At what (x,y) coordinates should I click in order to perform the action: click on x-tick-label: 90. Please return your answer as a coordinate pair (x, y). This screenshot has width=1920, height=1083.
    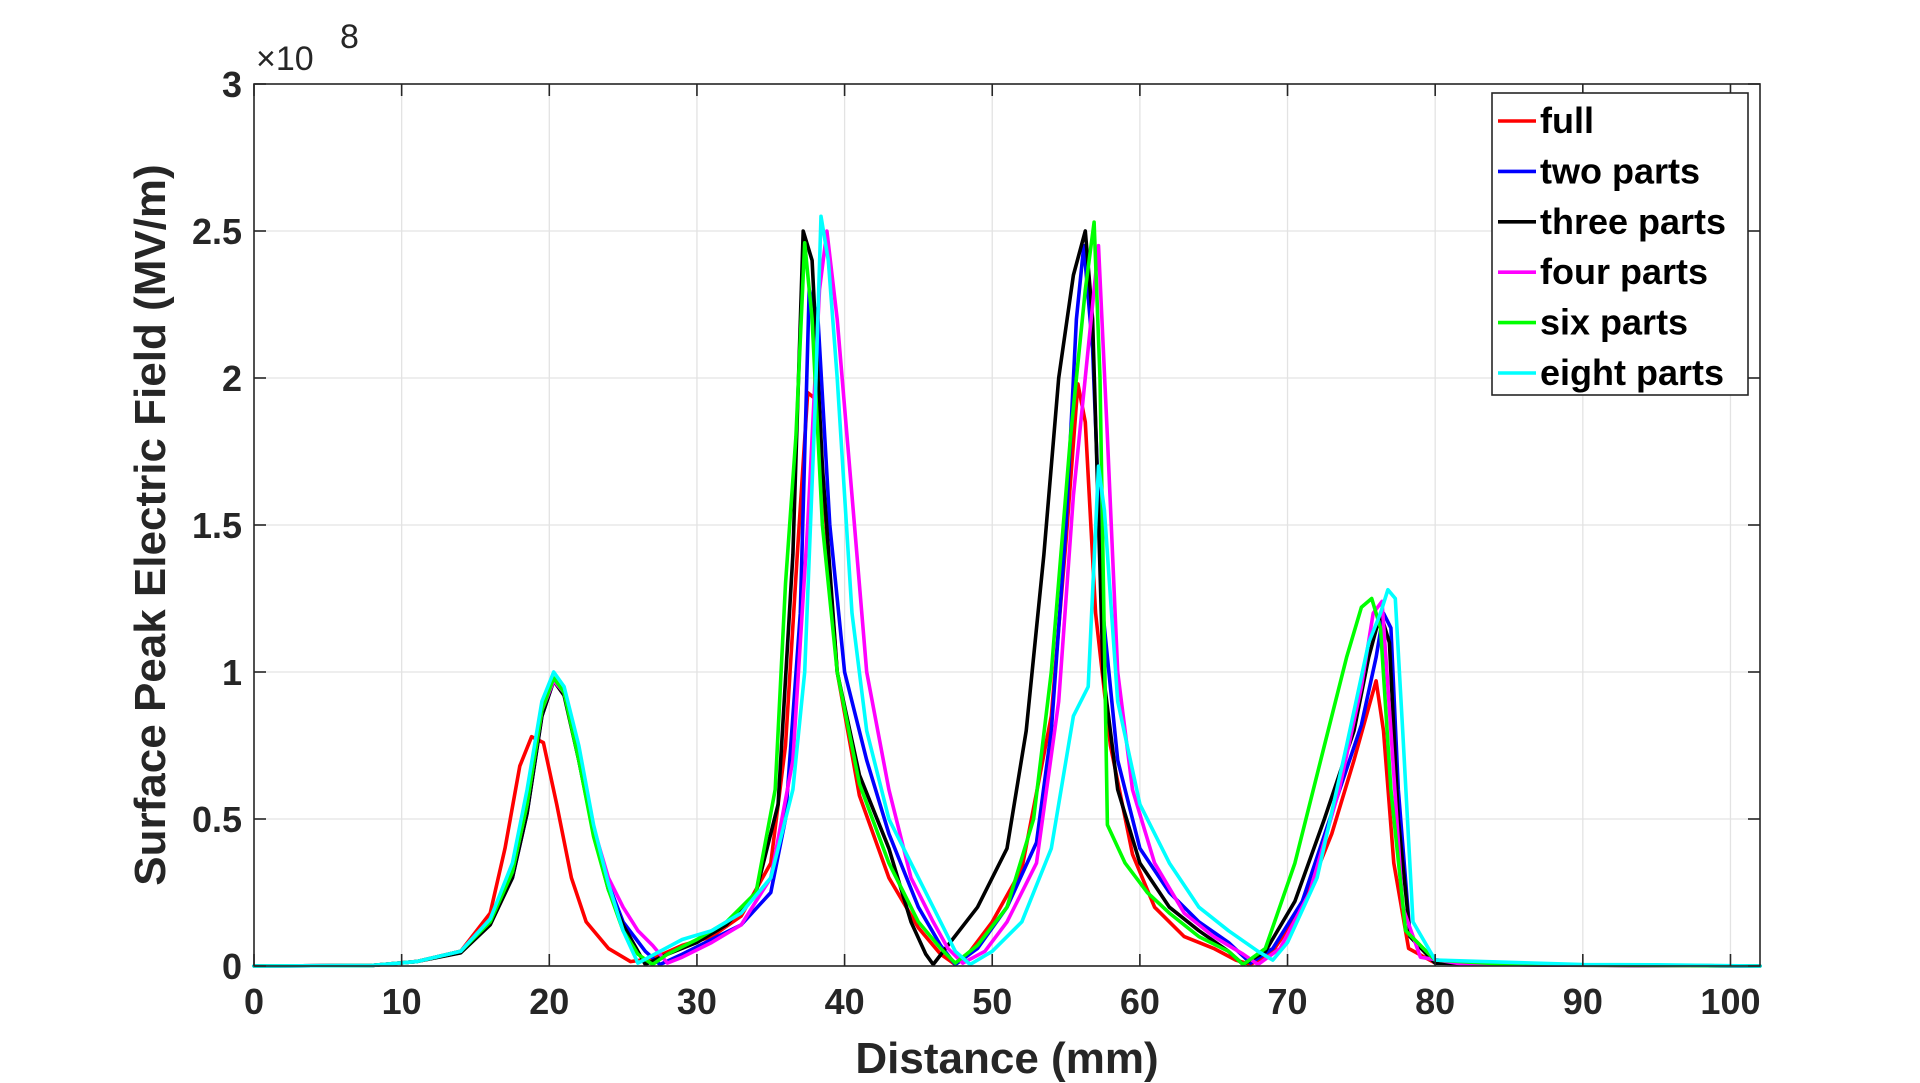
    Looking at the image, I should click on (1583, 1001).